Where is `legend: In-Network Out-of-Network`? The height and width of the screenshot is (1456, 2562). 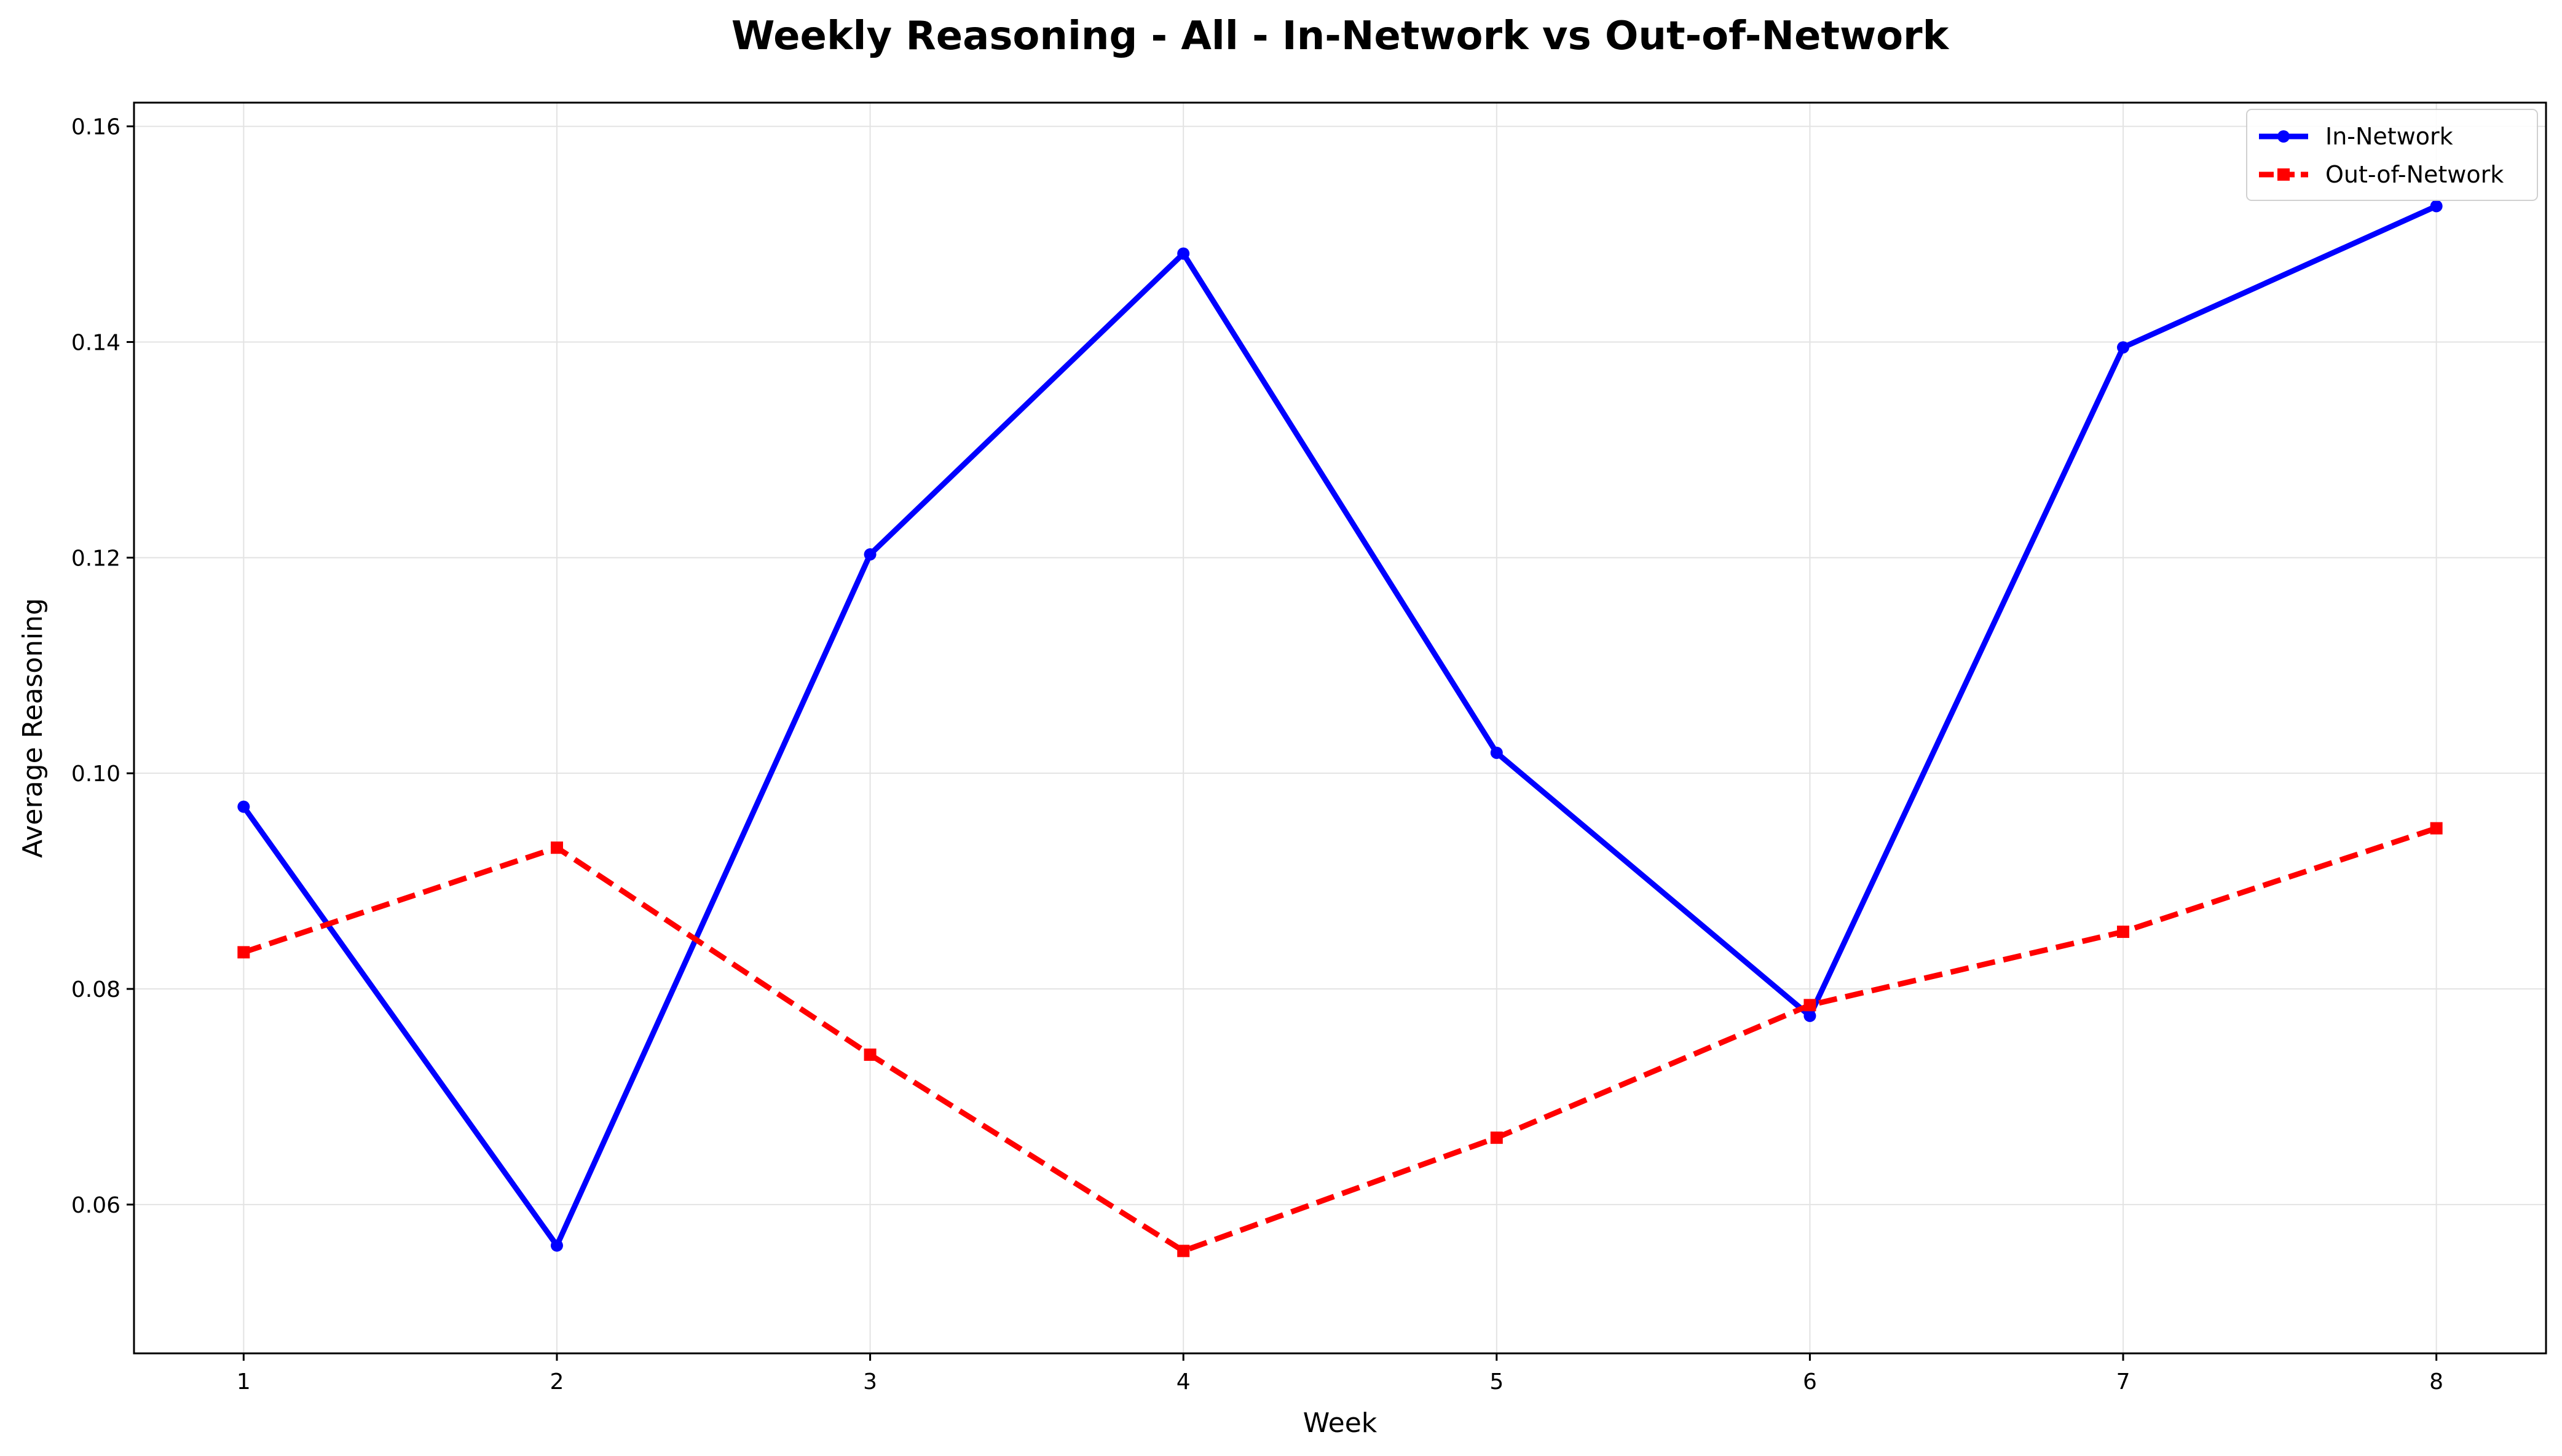 legend: In-Network Out-of-Network is located at coordinates (2392, 155).